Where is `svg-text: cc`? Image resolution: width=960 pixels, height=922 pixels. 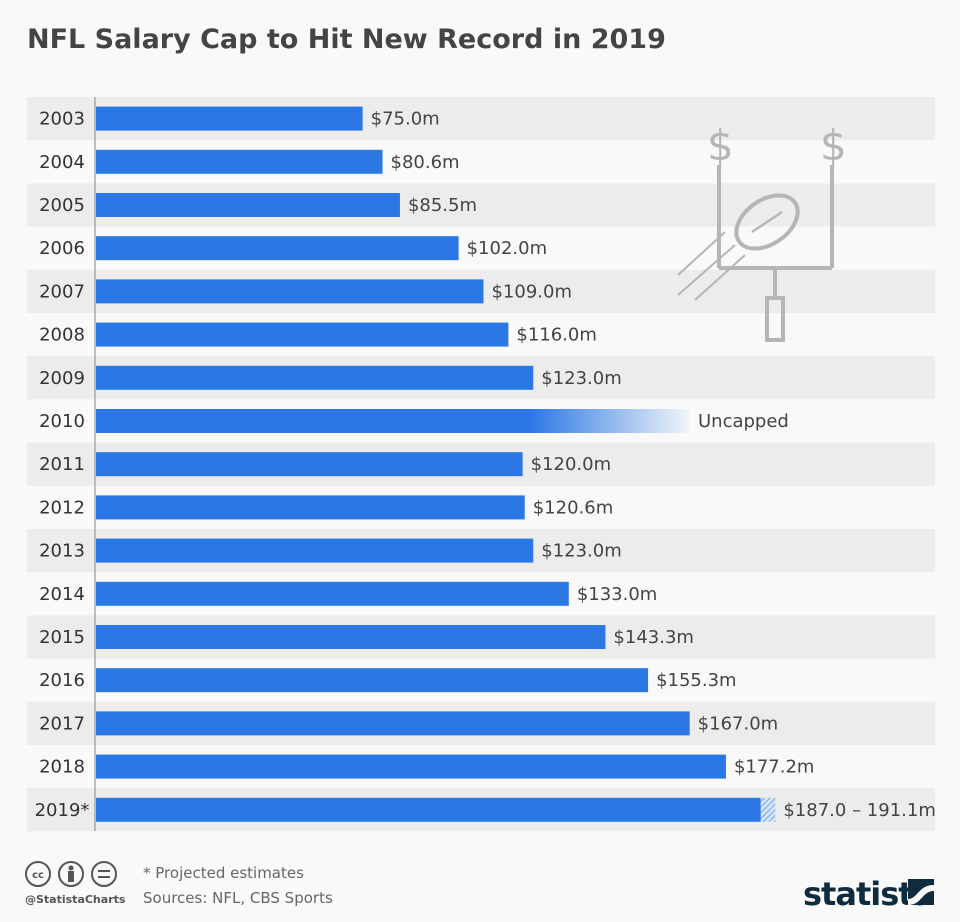
svg-text: cc is located at coordinates (38, 875).